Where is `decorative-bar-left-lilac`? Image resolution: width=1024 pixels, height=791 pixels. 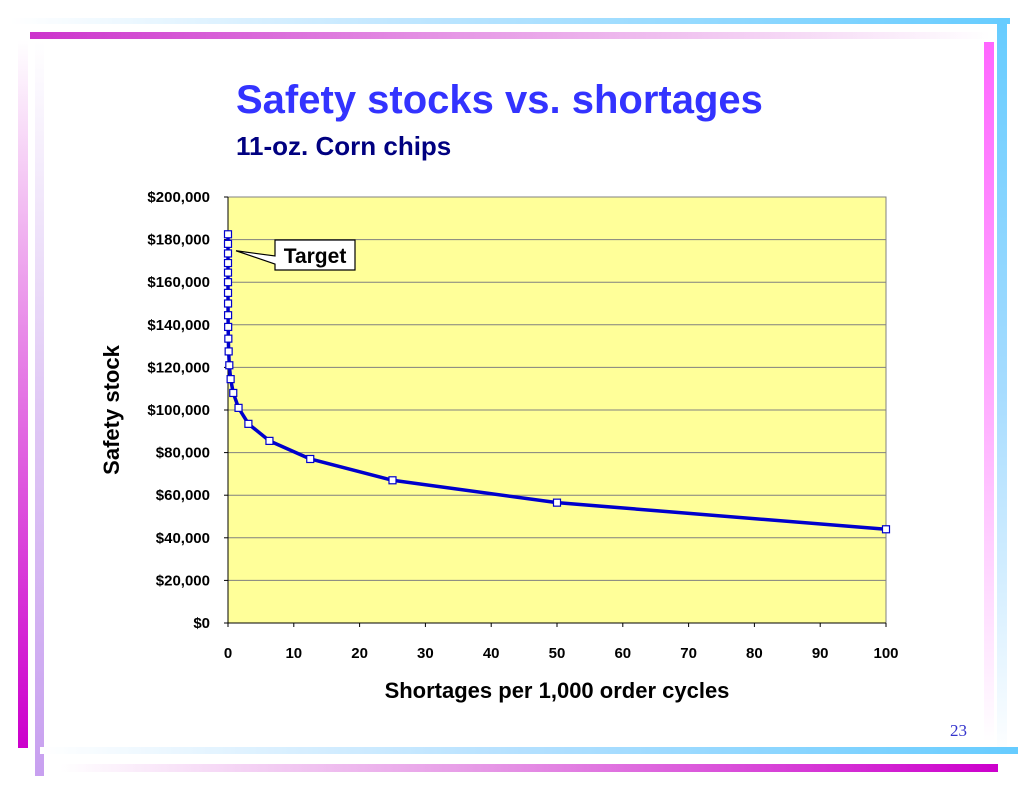
decorative-bar-left-lilac is located at coordinates (39, 408).